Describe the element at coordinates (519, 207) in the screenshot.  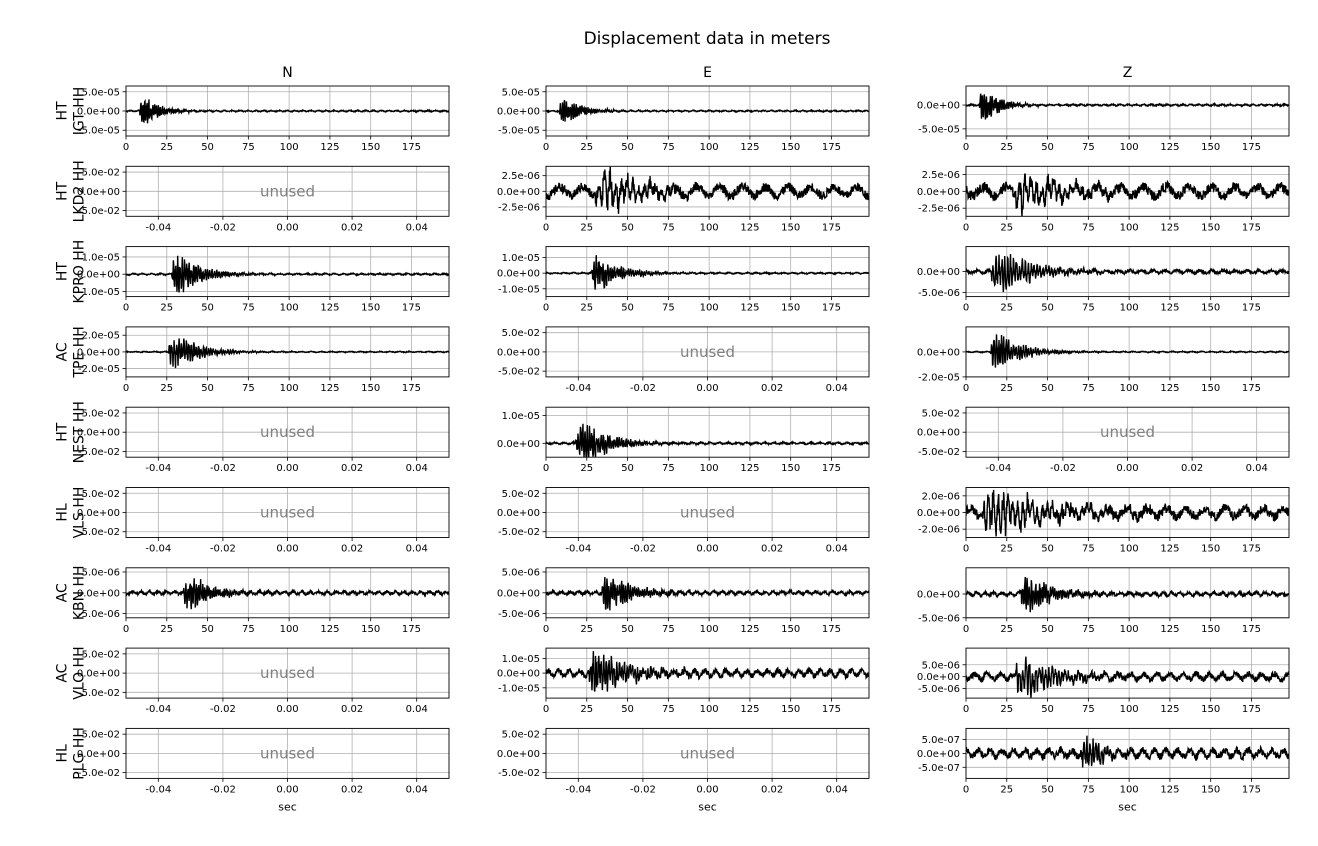
I see `y-tick-label: -2.5e-06` at that location.